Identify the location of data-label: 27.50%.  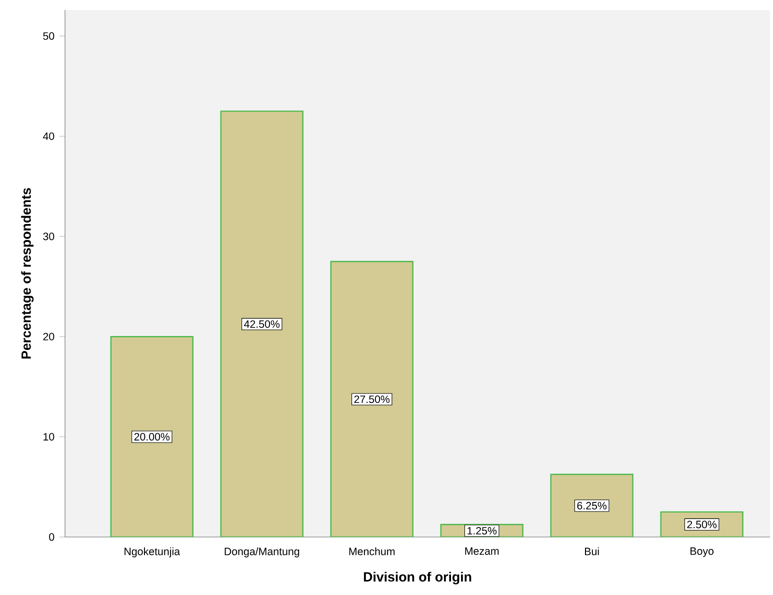
(372, 399).